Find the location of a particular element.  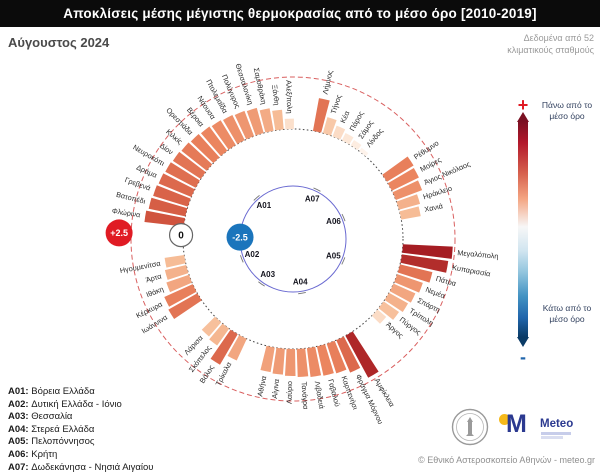

bar-Ιωάννινα is located at coordinates (185, 306).